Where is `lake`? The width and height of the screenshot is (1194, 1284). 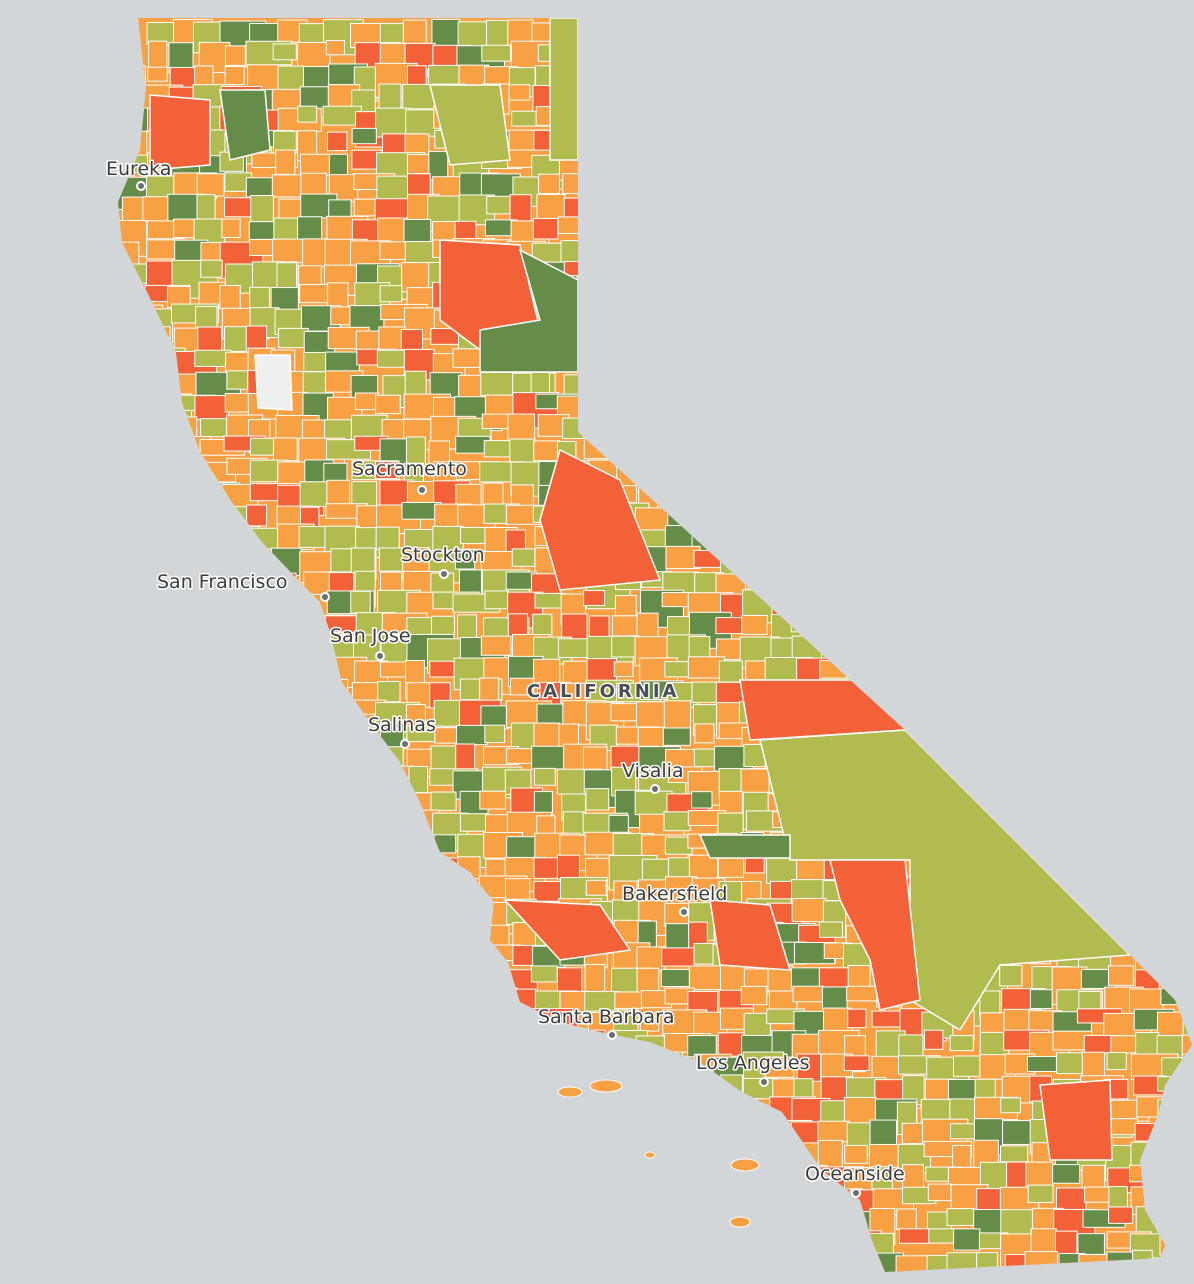 lake is located at coordinates (273, 382).